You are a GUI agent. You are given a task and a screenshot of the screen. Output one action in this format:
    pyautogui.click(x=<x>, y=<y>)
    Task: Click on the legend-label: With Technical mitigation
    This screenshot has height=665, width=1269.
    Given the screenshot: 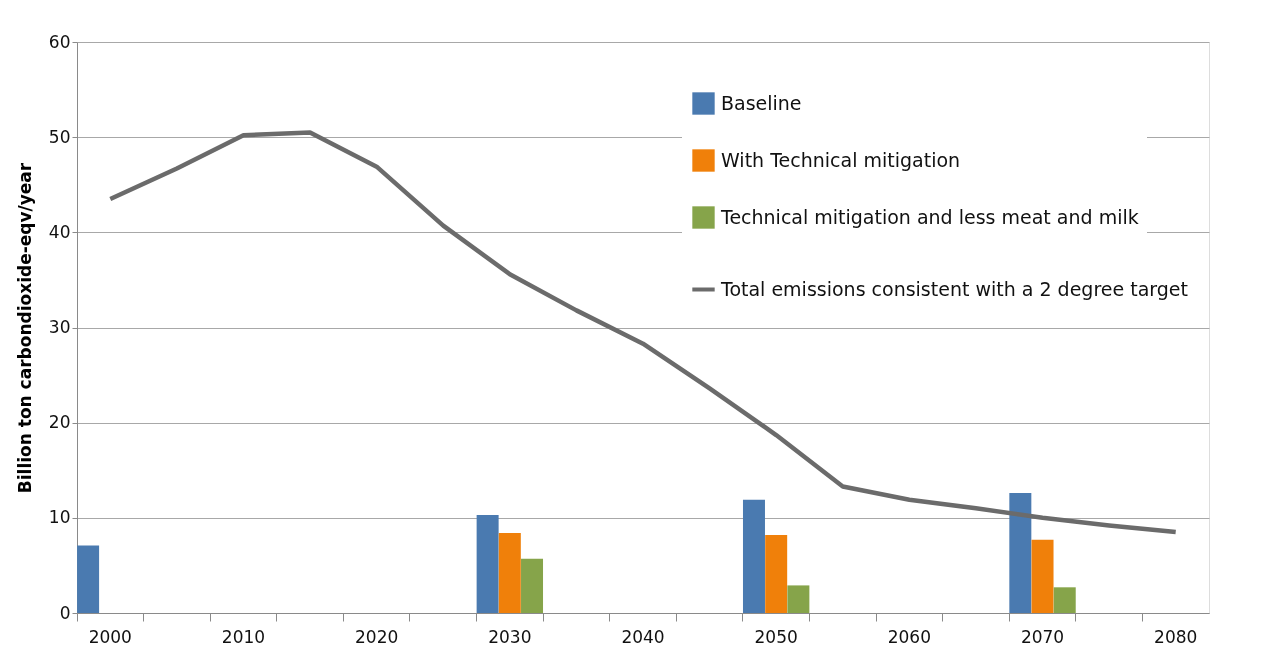 What is the action you would take?
    pyautogui.click(x=841, y=159)
    